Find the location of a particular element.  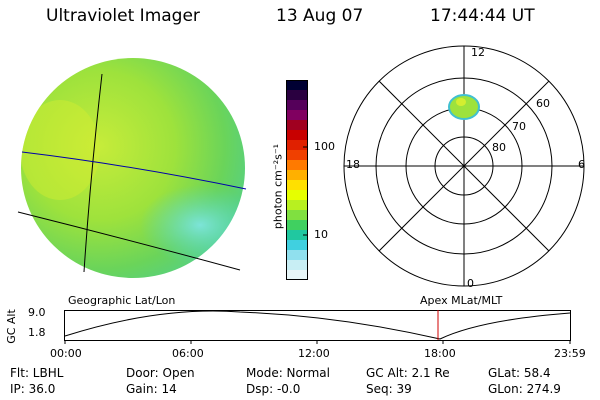

colorbar-tick-10: 10 is located at coordinates (321, 234).